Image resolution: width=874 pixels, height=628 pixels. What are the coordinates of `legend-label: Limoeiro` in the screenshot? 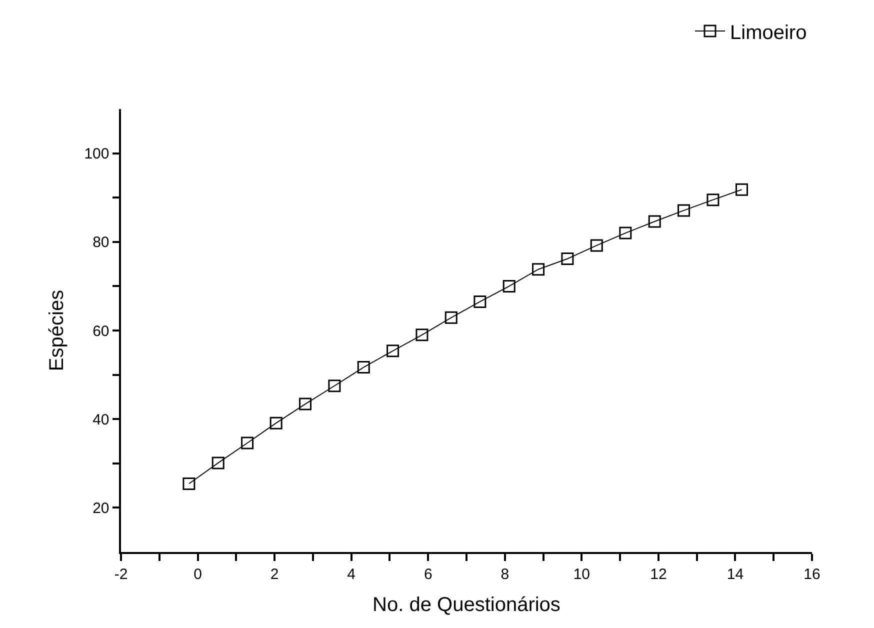 It's located at (768, 33).